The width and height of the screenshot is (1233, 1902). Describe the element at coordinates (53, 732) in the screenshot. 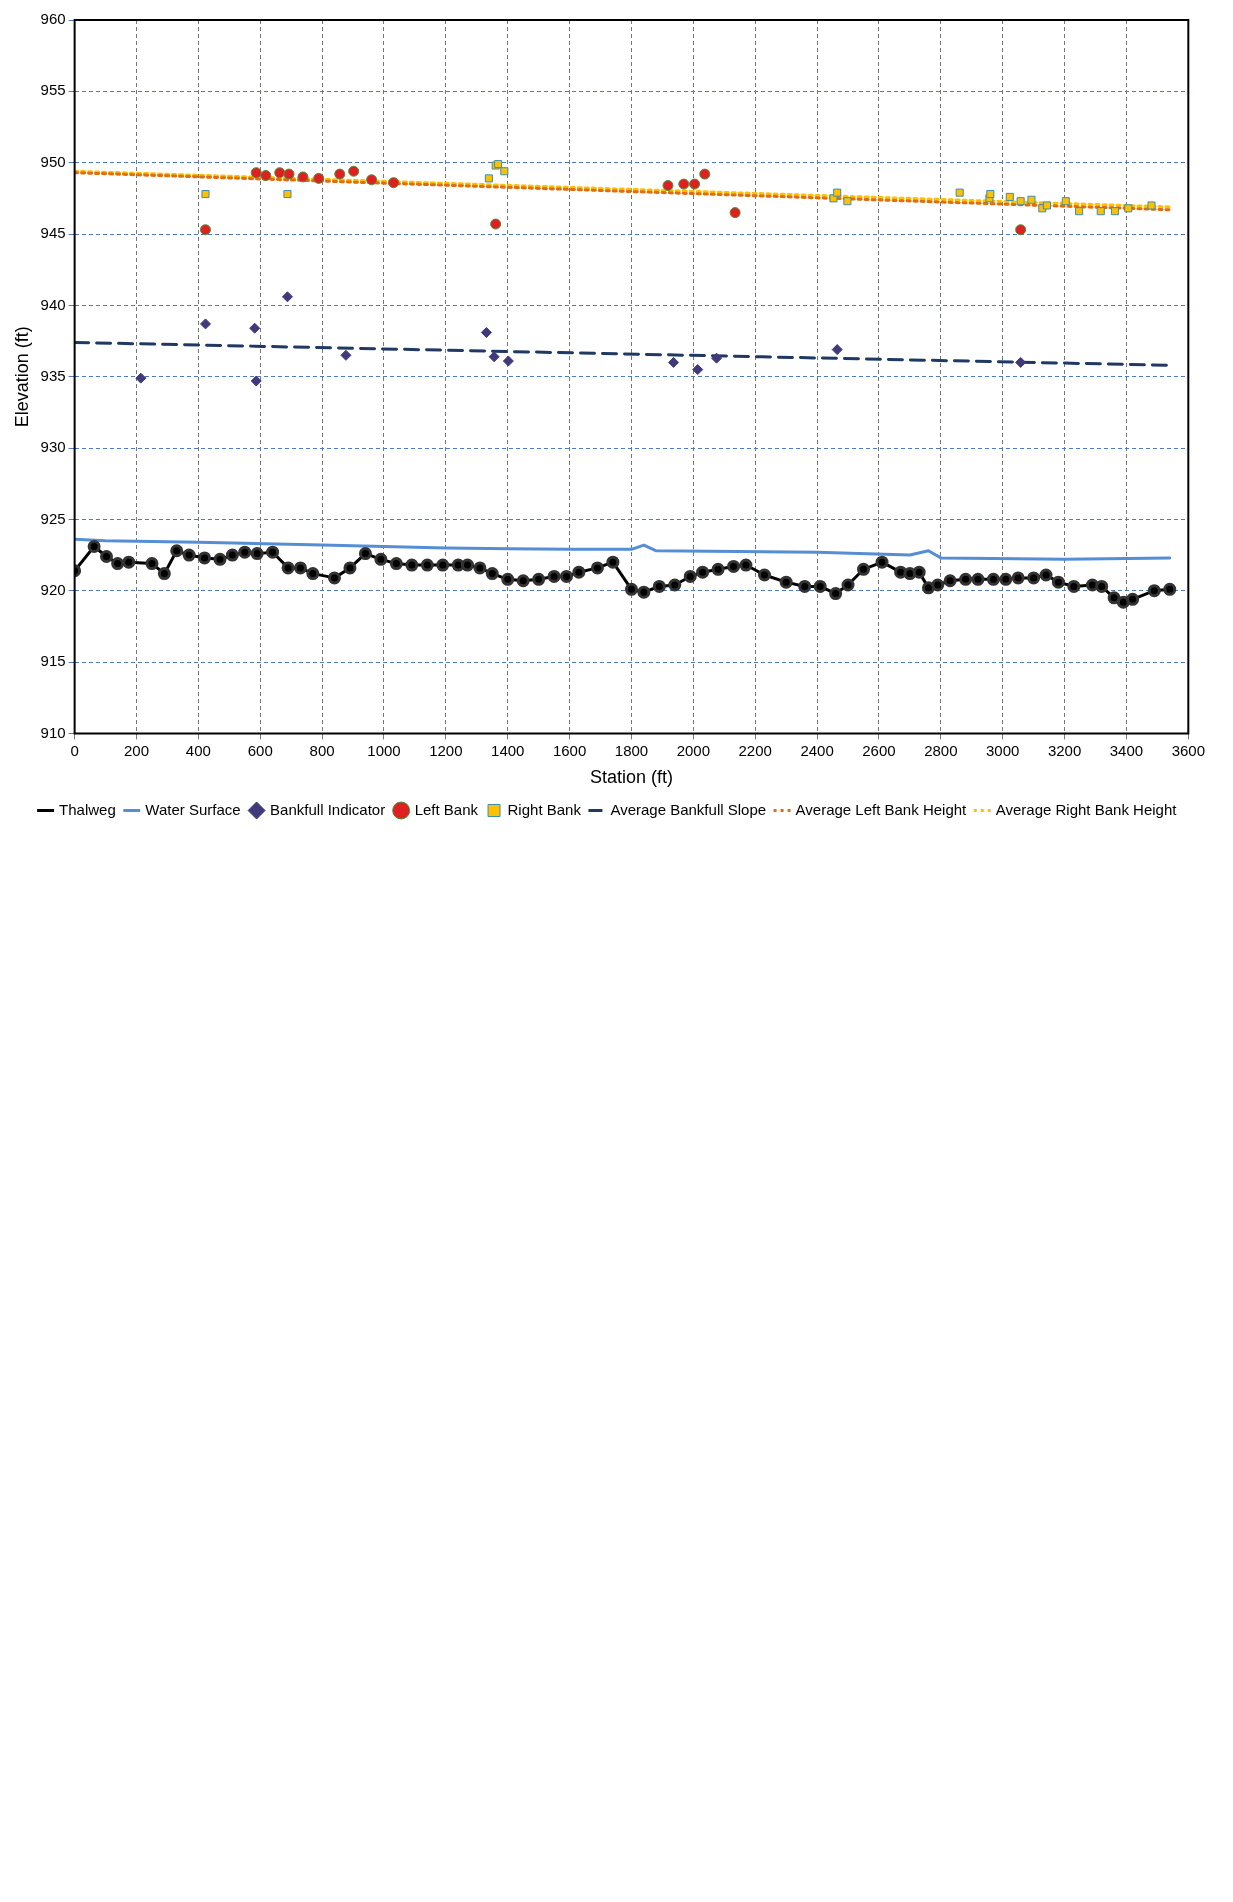

I see `y-tick-label: 910` at that location.